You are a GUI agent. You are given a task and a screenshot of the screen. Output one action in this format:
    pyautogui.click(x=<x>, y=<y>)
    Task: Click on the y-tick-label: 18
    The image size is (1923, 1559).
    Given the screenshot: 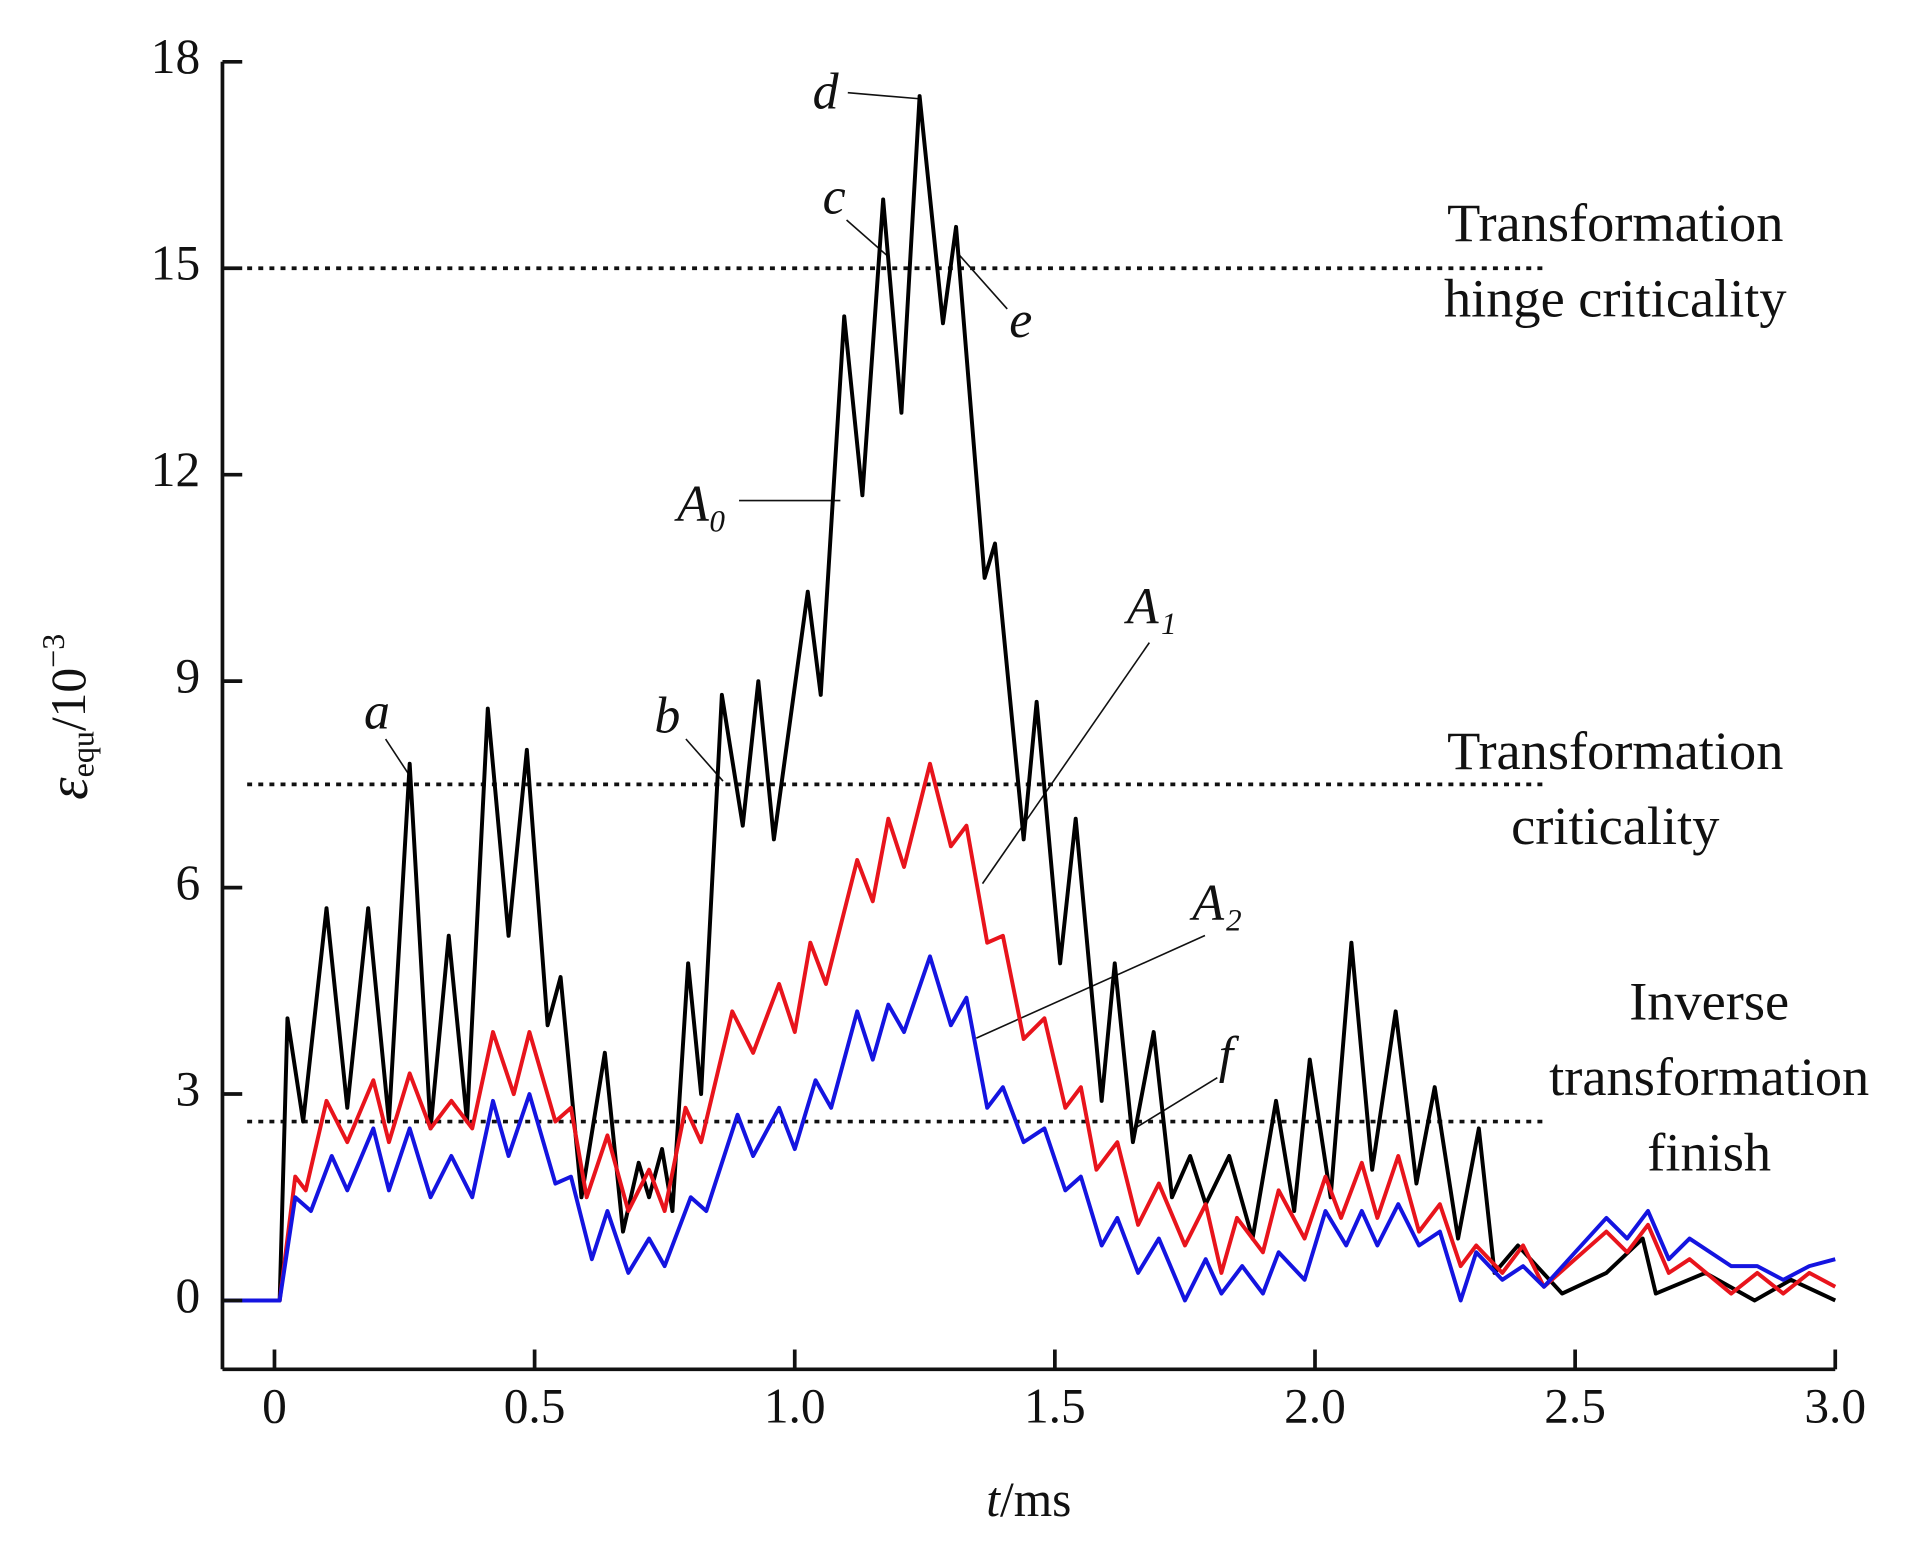 What is the action you would take?
    pyautogui.click(x=175, y=56)
    